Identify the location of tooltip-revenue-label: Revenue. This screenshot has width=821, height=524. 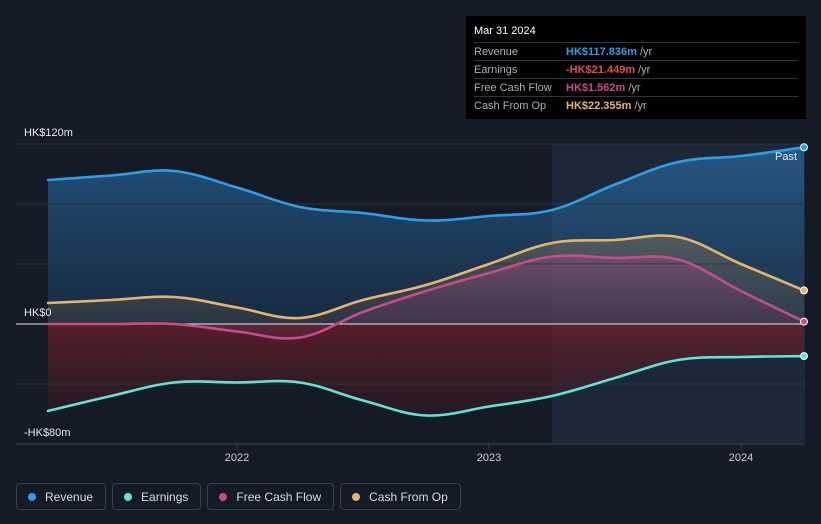
(496, 51).